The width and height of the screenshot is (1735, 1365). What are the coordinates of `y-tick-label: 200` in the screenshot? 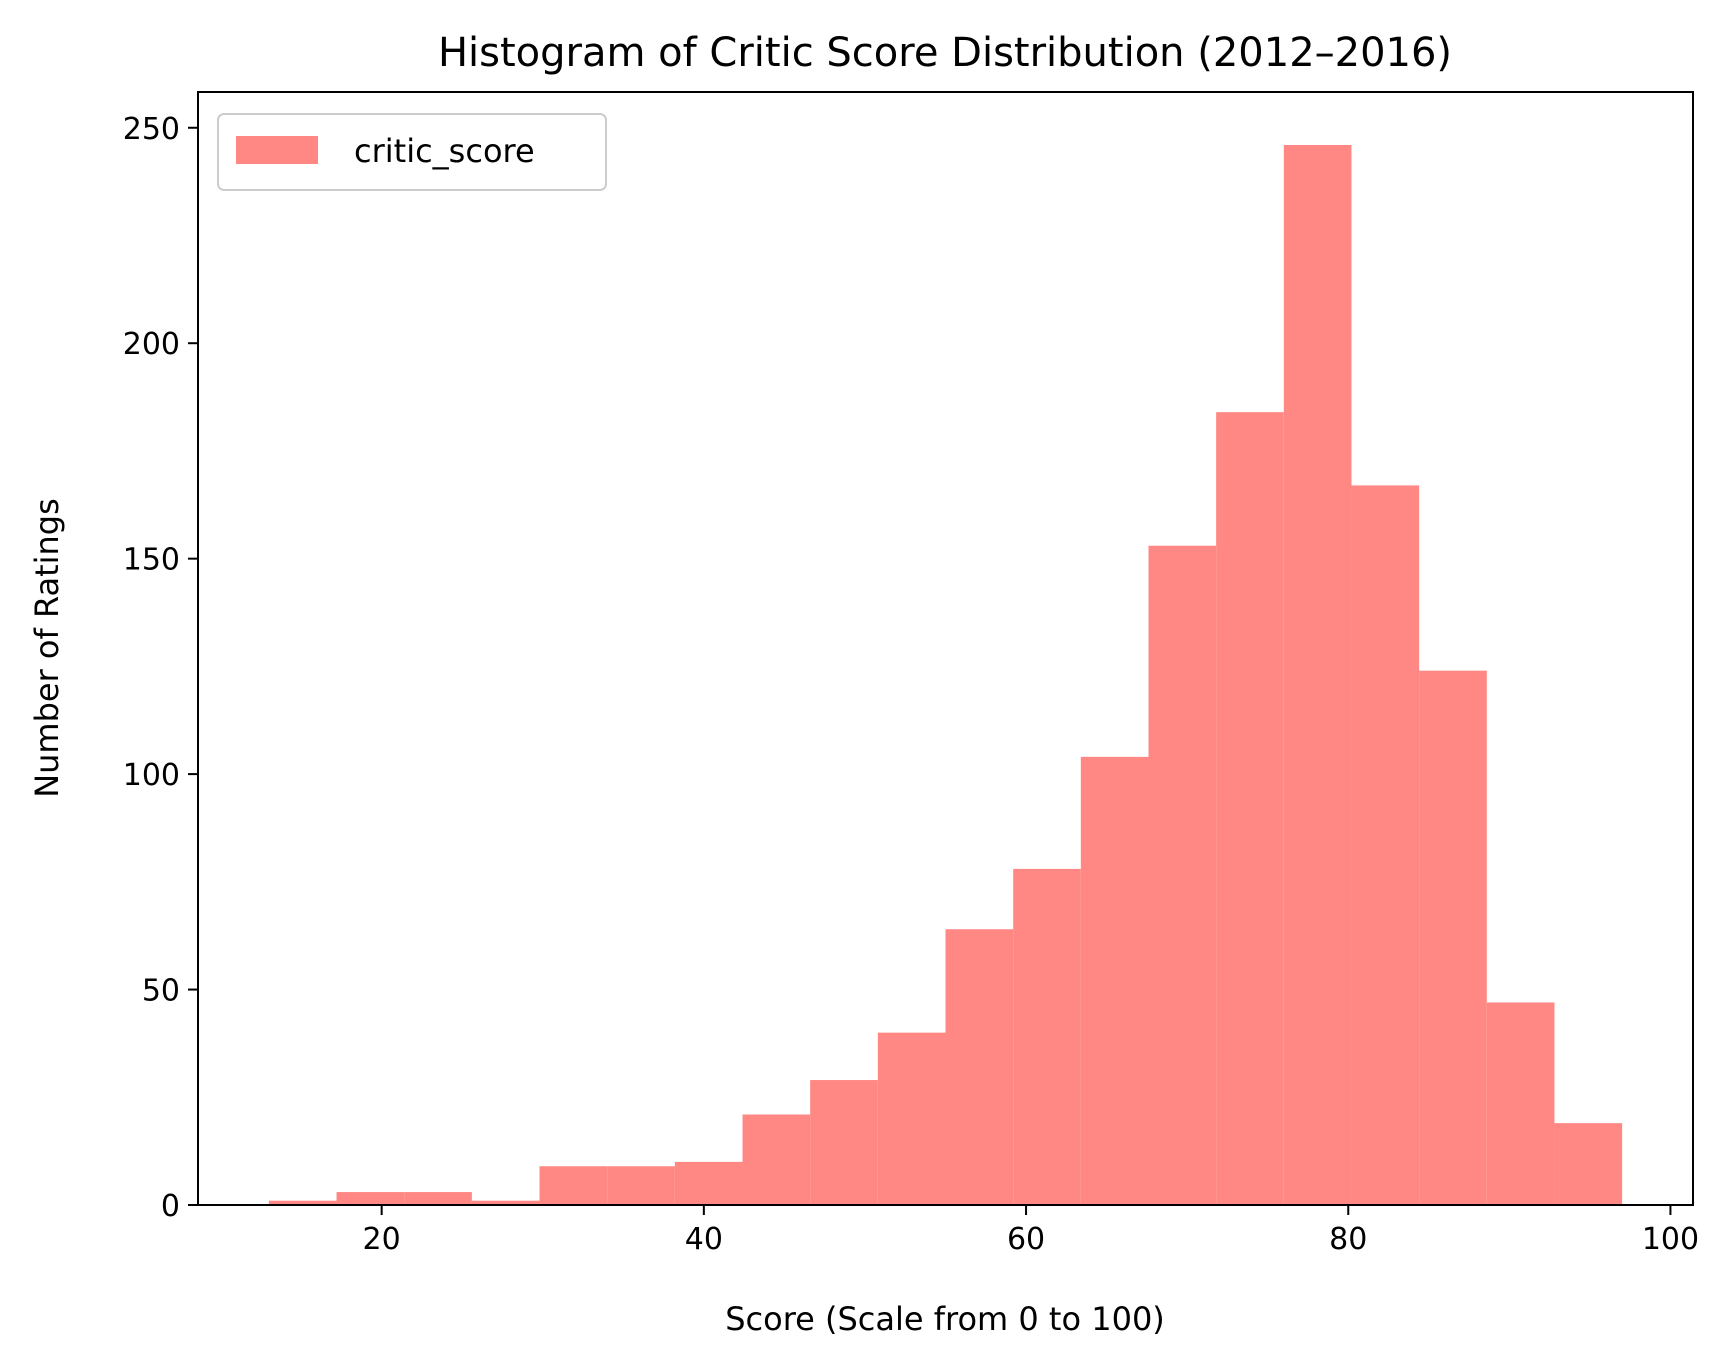 It's located at (151, 344).